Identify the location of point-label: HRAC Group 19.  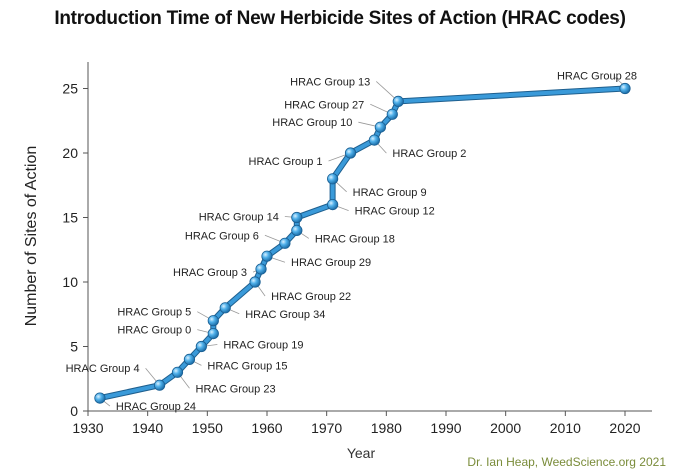
(263, 346).